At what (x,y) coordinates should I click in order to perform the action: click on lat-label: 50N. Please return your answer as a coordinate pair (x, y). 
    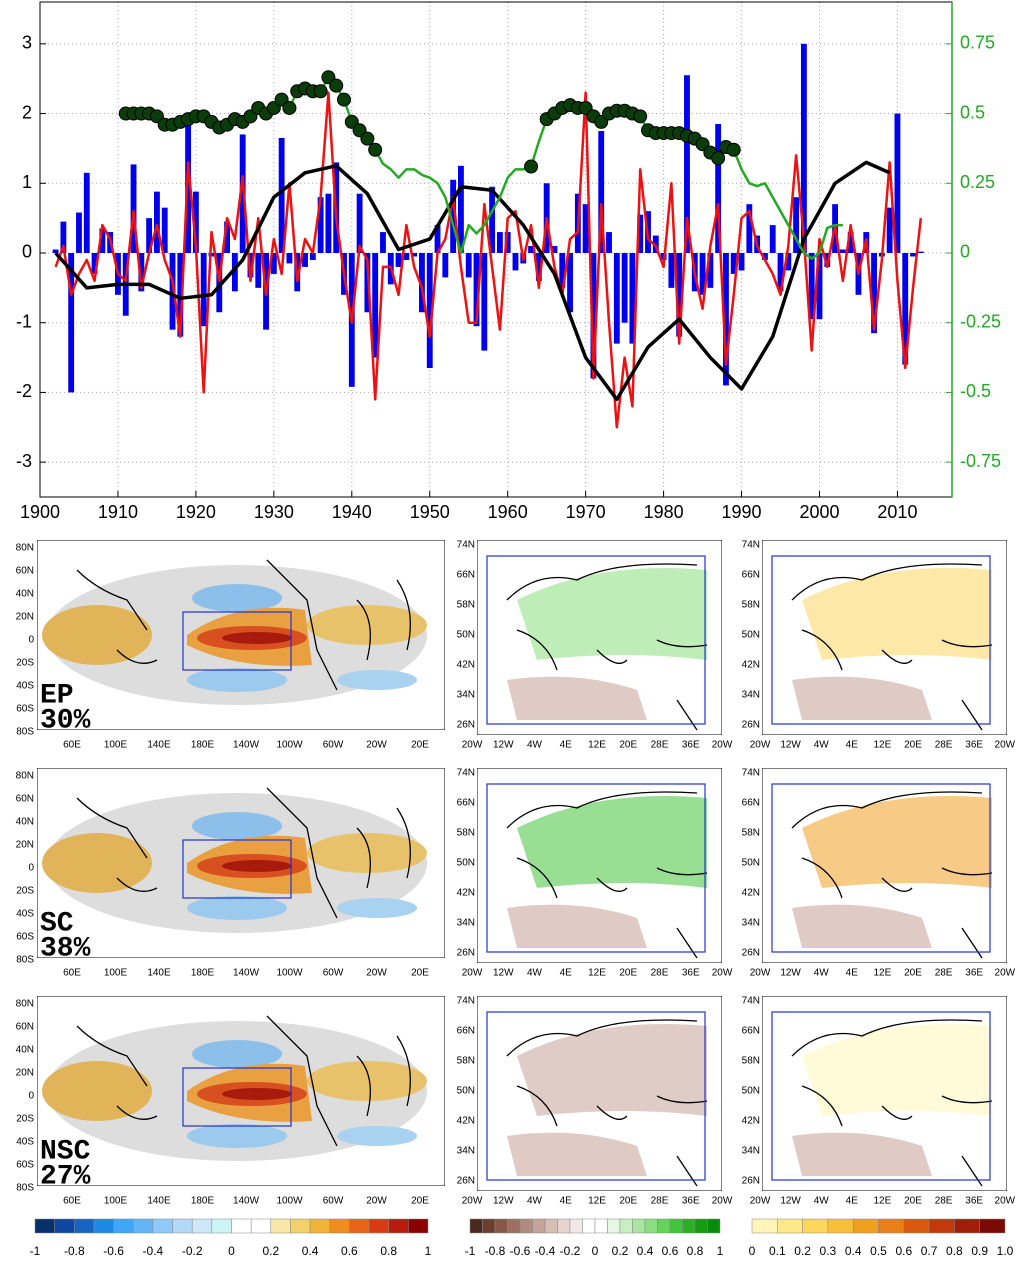
    Looking at the image, I should click on (466, 1091).